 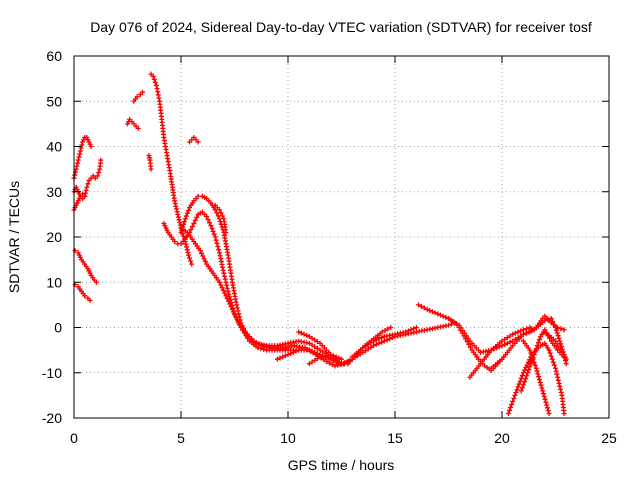 I want to click on series-arc8, so click(x=150, y=162).